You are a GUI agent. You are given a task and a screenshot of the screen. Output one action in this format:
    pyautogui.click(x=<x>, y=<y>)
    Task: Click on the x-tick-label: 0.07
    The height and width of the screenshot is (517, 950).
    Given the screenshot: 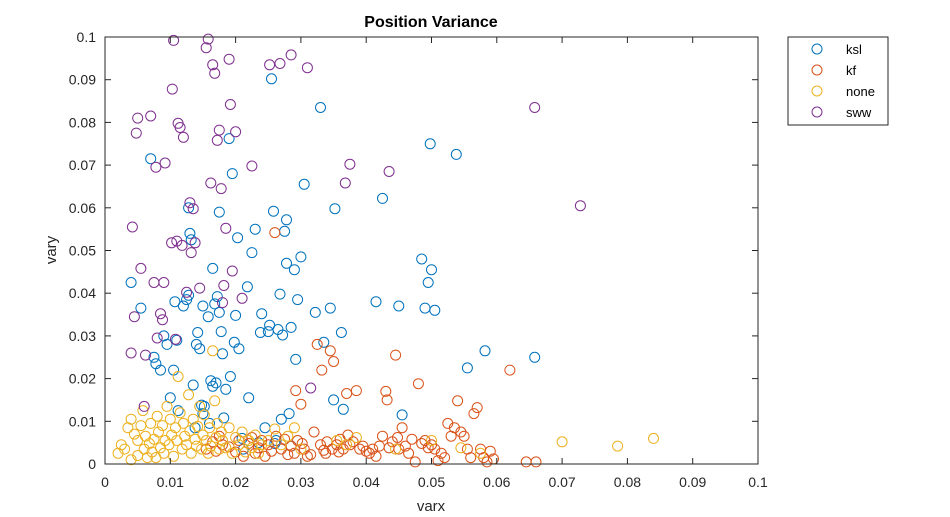 What is the action you would take?
    pyautogui.click(x=561, y=482)
    